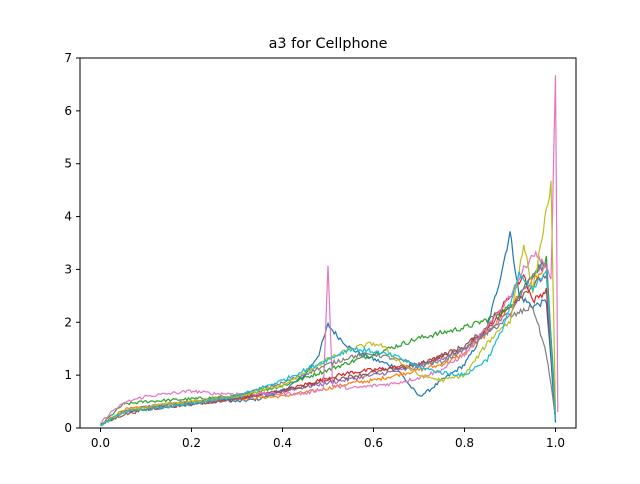  Describe the element at coordinates (72, 243) in the screenshot. I see `y-axis-ticks: 0 1 2 3 4 5 6 7` at that location.